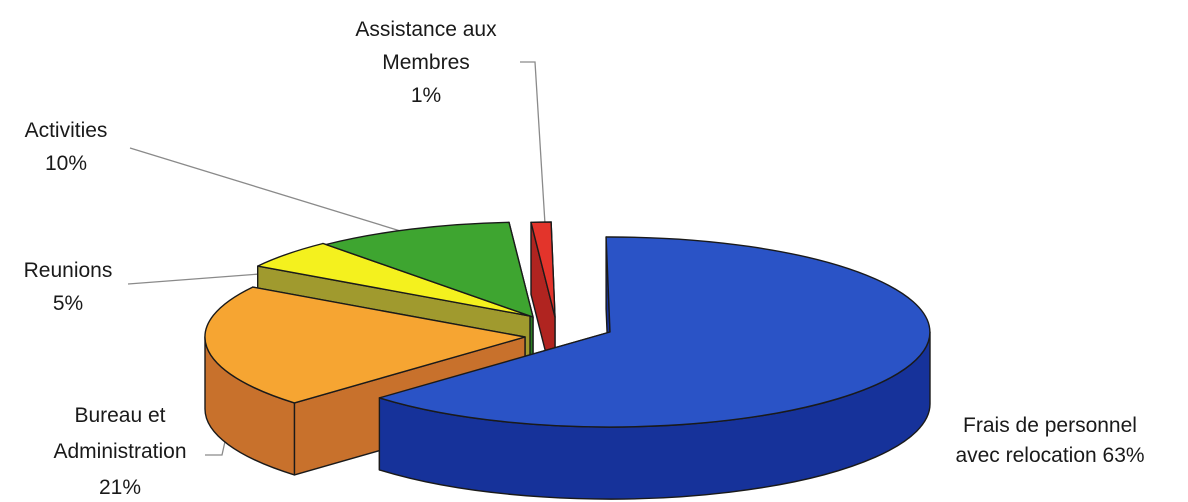 The height and width of the screenshot is (502, 1188). Describe the element at coordinates (66, 147) in the screenshot. I see `slice-label-3: Activities 10%` at that location.